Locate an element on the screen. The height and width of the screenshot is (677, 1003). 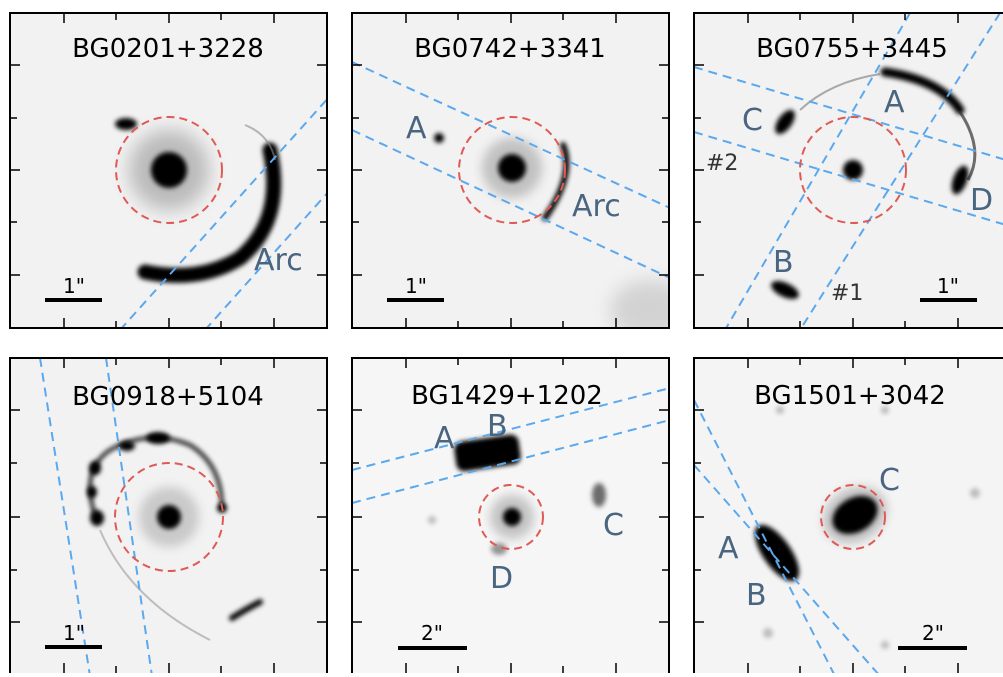
panel-title: BG0755+3445 is located at coordinates (852, 49).